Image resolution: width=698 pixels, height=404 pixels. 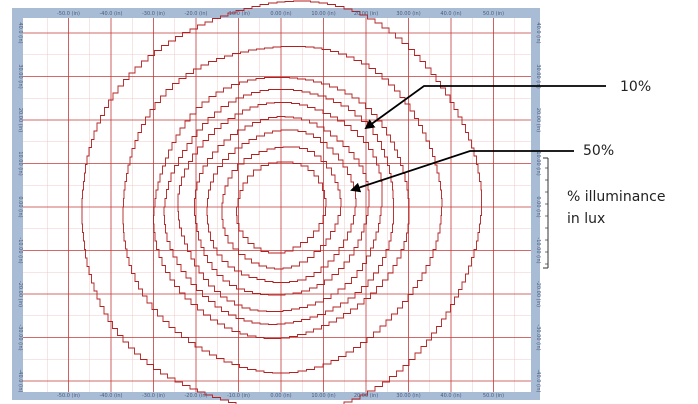 I want to click on x-tick-label-bottom: -10.0 (in), so click(x=238, y=396).